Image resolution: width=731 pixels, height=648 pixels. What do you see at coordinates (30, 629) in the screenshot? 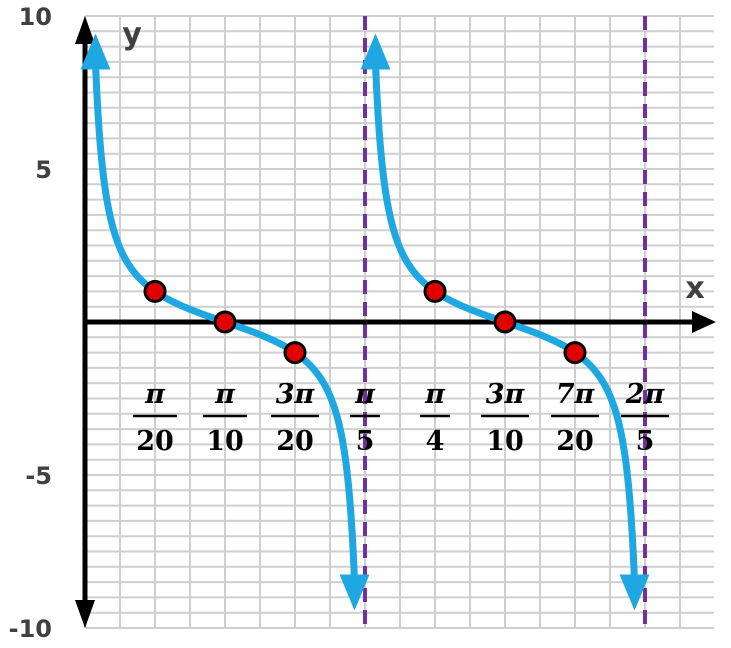
I see `y-tick-label: -10` at bounding box center [30, 629].